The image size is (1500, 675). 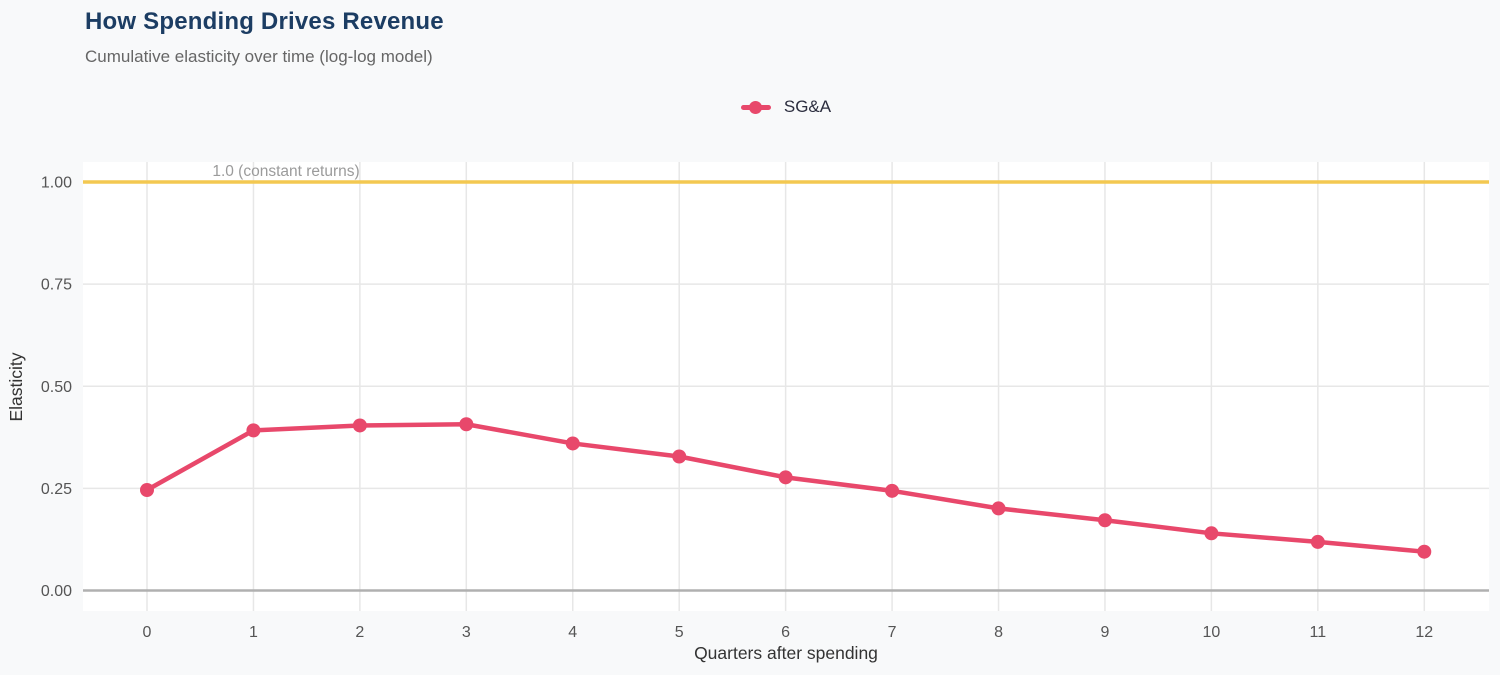 What do you see at coordinates (253, 632) in the screenshot?
I see `x-axis-tick-label: 1` at bounding box center [253, 632].